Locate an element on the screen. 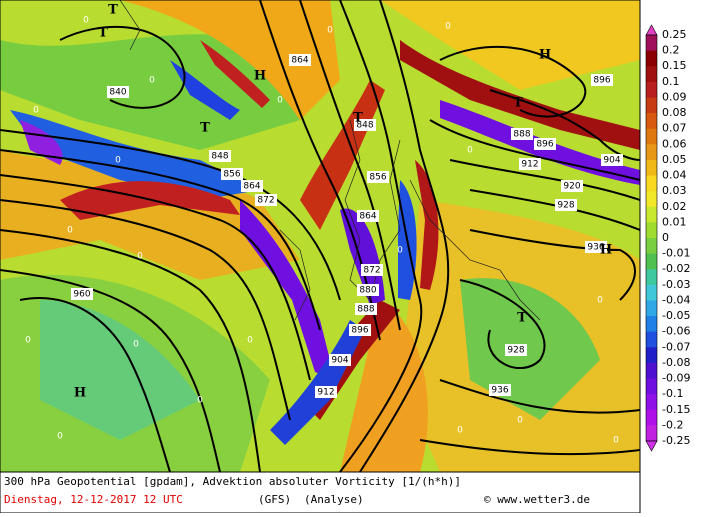 The width and height of the screenshot is (704, 517). colorbar-tip is located at coordinates (651, 446).